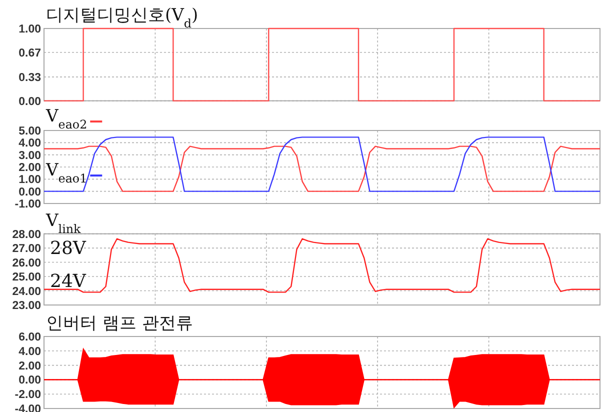 The height and width of the screenshot is (412, 602). Describe the element at coordinates (26, 234) in the screenshot. I see `y-tick-label: 28.00` at that location.